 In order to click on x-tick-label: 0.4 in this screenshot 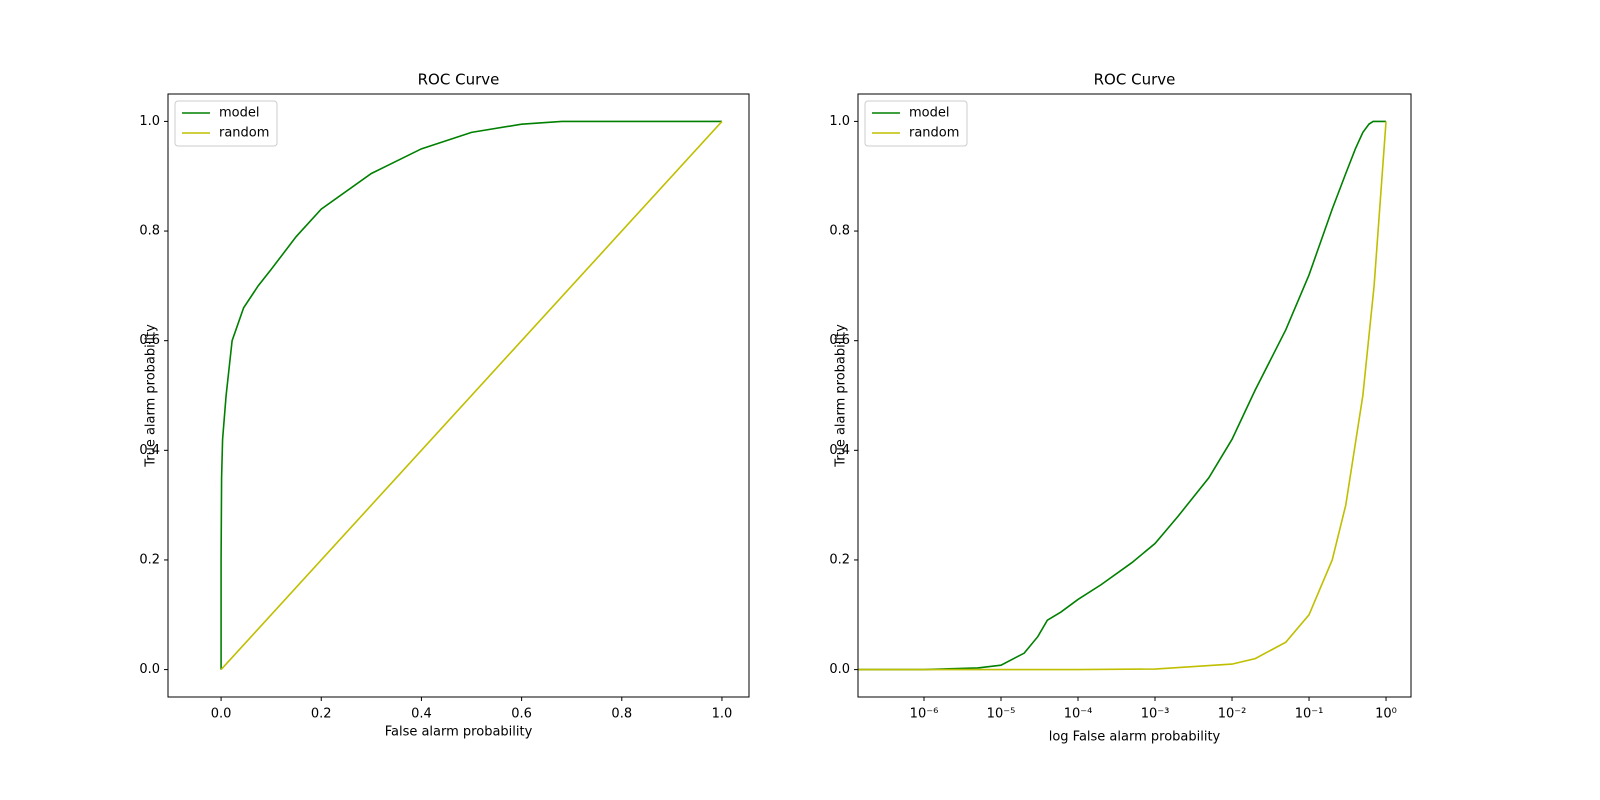, I will do `click(421, 714)`.